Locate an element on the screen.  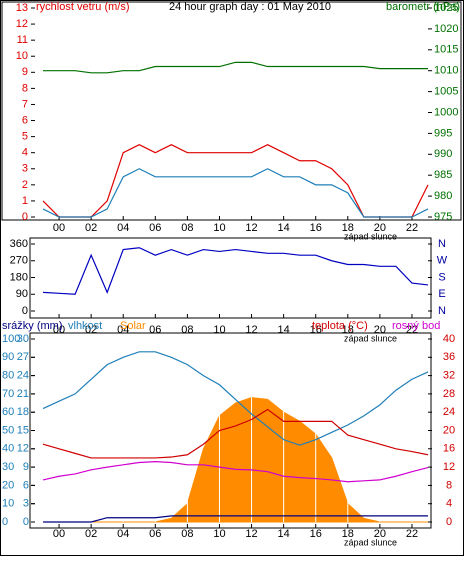
x-tick-label: 16 is located at coordinates (316, 228).